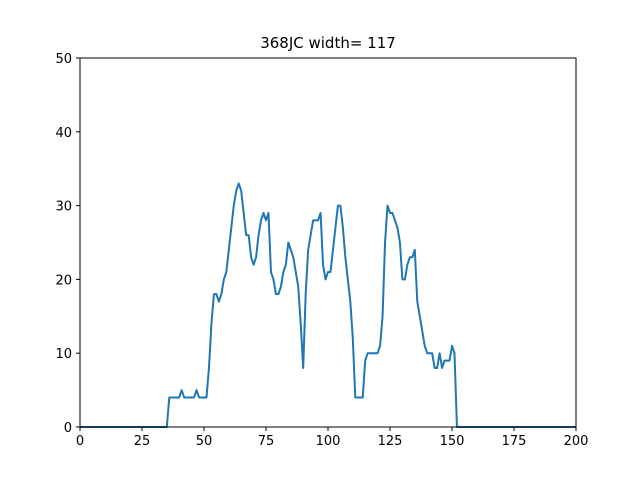 The height and width of the screenshot is (480, 640). I want to click on y-tick-label: 50, so click(63, 59).